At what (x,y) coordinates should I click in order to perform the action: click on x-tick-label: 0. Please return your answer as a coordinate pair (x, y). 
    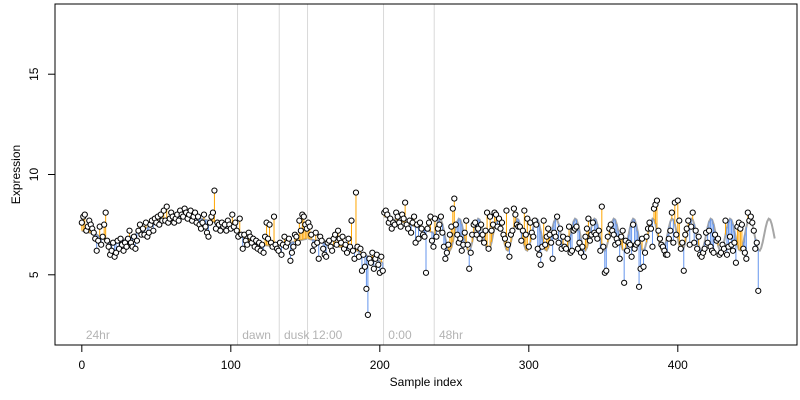
    Looking at the image, I should click on (81, 365).